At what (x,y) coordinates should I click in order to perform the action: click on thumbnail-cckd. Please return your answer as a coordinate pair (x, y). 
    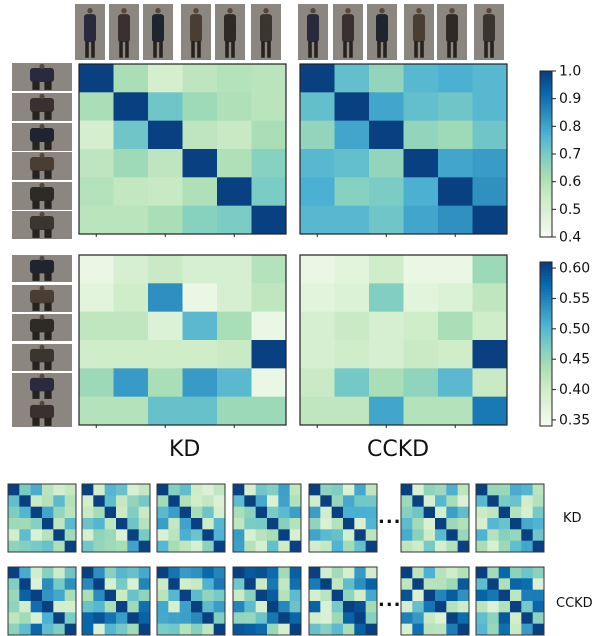
    Looking at the image, I should click on (510, 601).